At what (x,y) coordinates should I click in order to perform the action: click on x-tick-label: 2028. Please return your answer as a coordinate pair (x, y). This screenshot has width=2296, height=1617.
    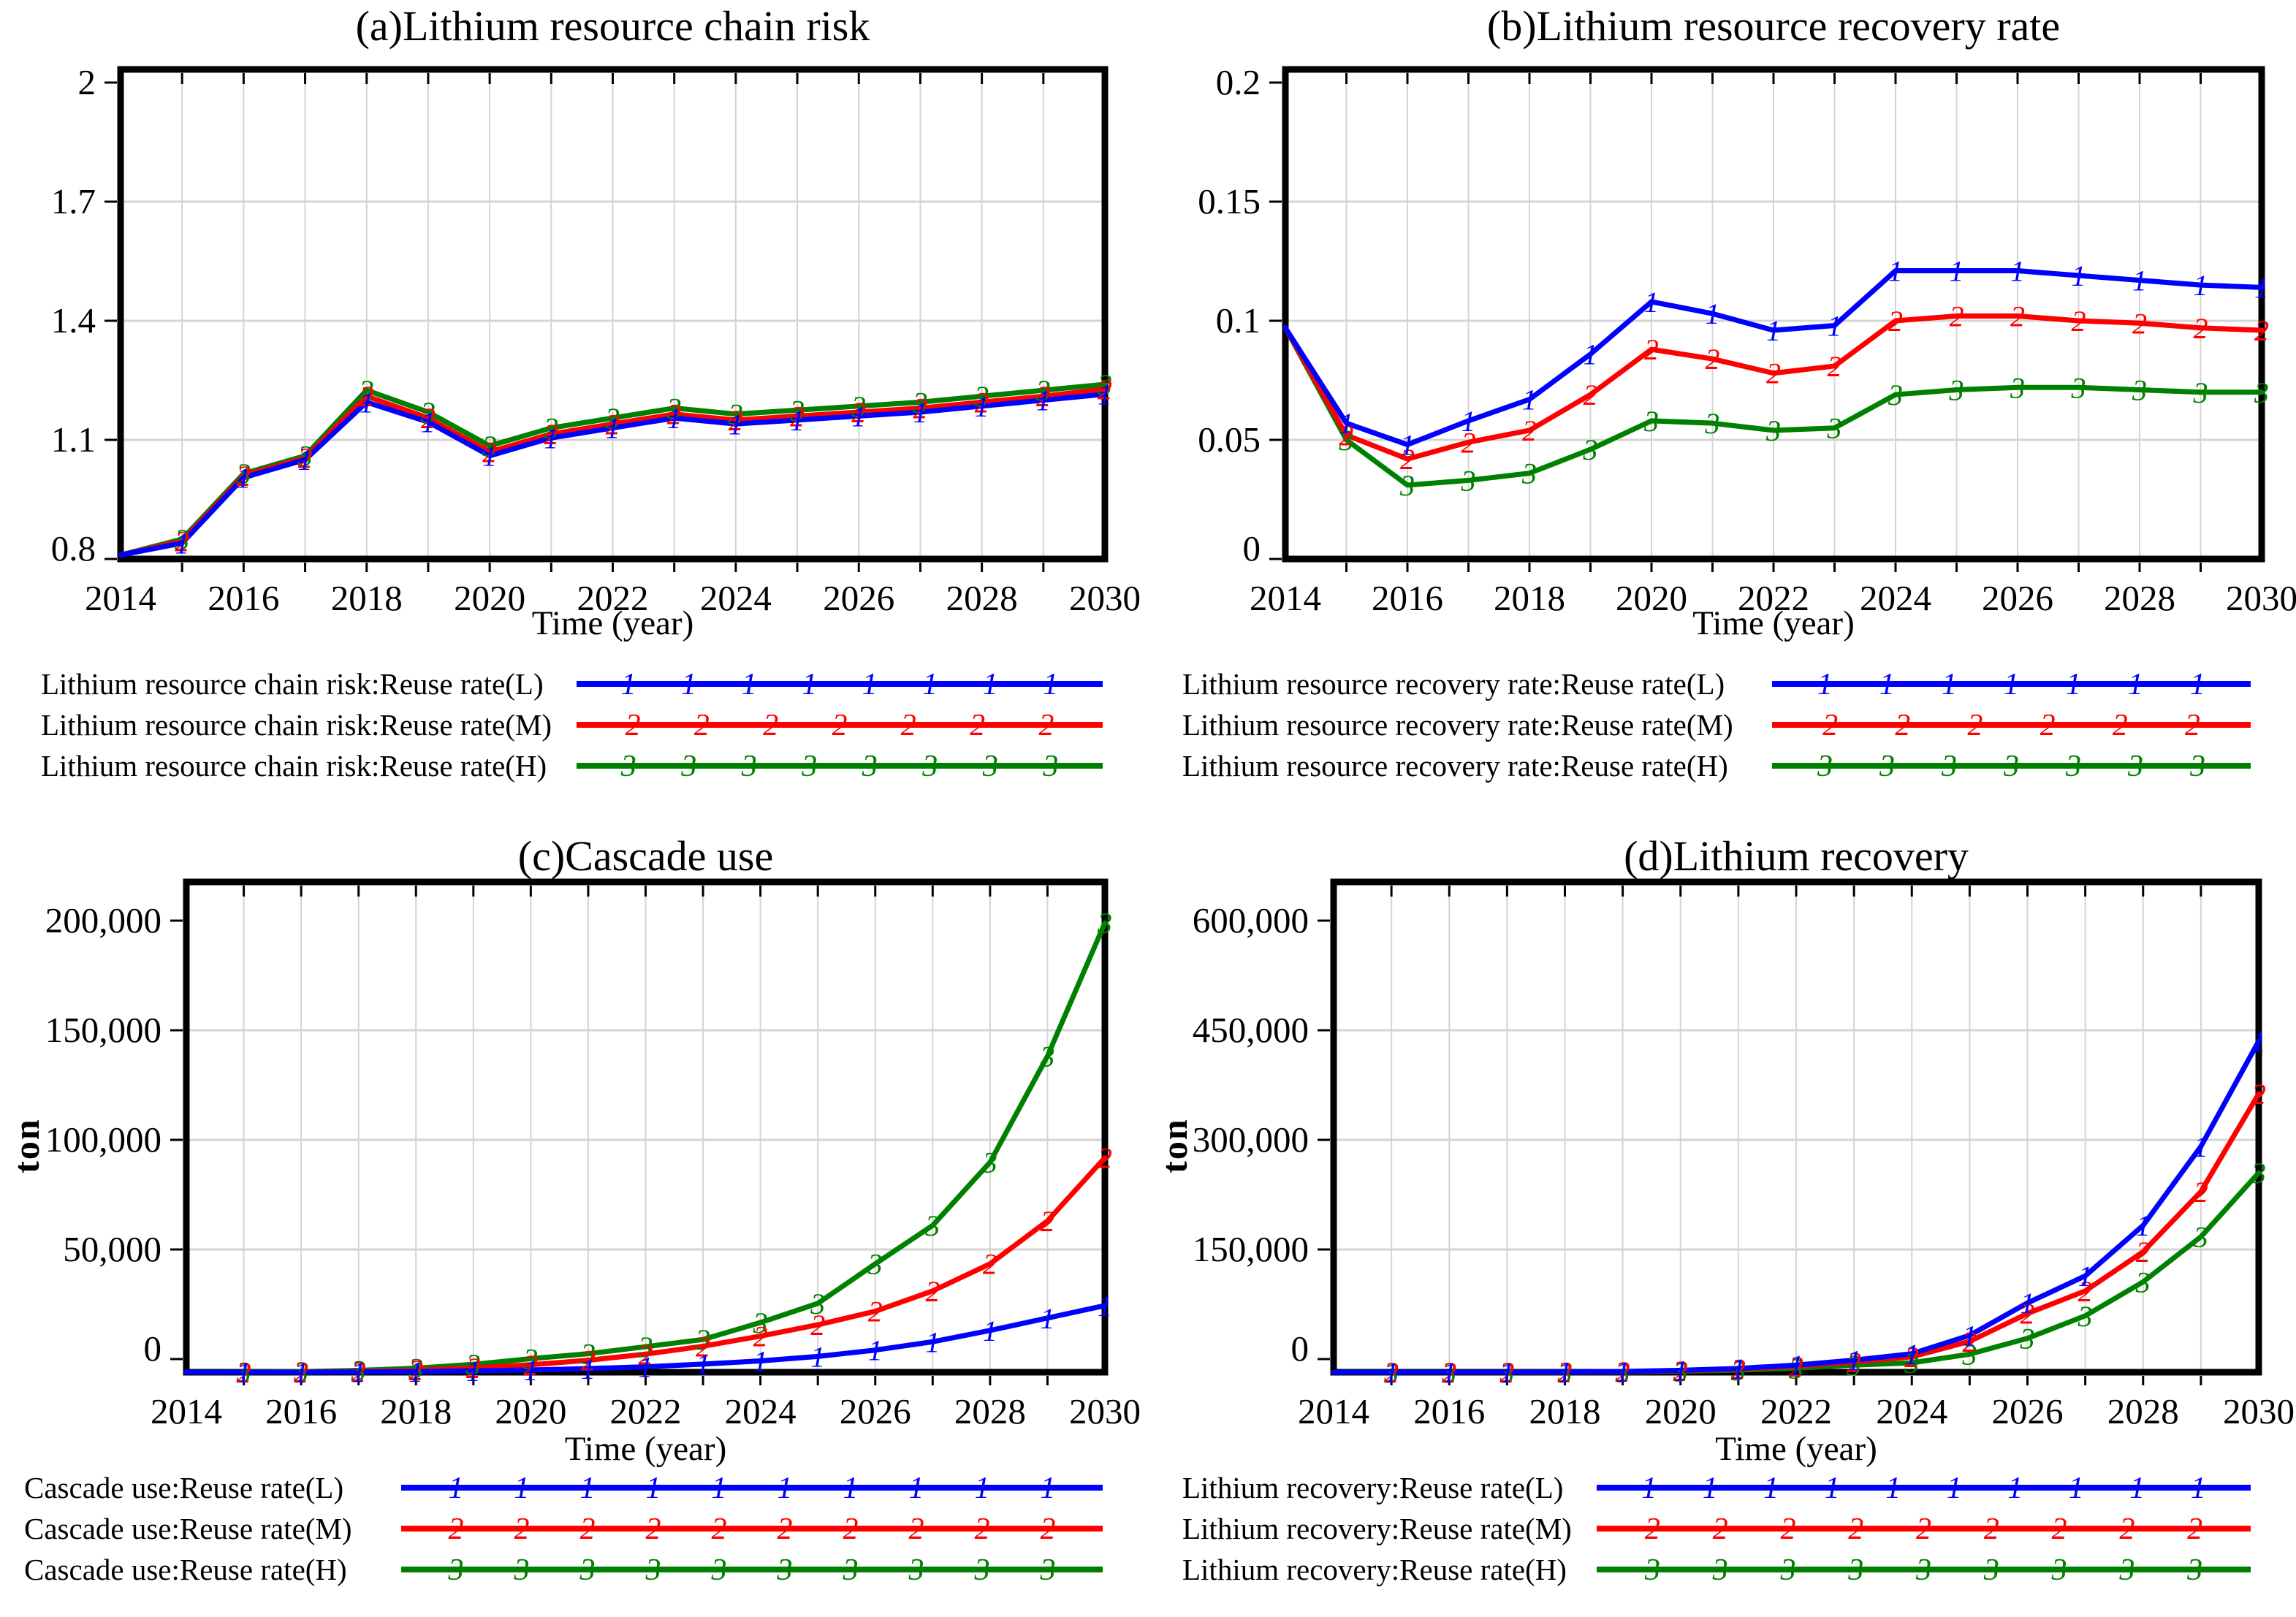
    Looking at the image, I should click on (2139, 598).